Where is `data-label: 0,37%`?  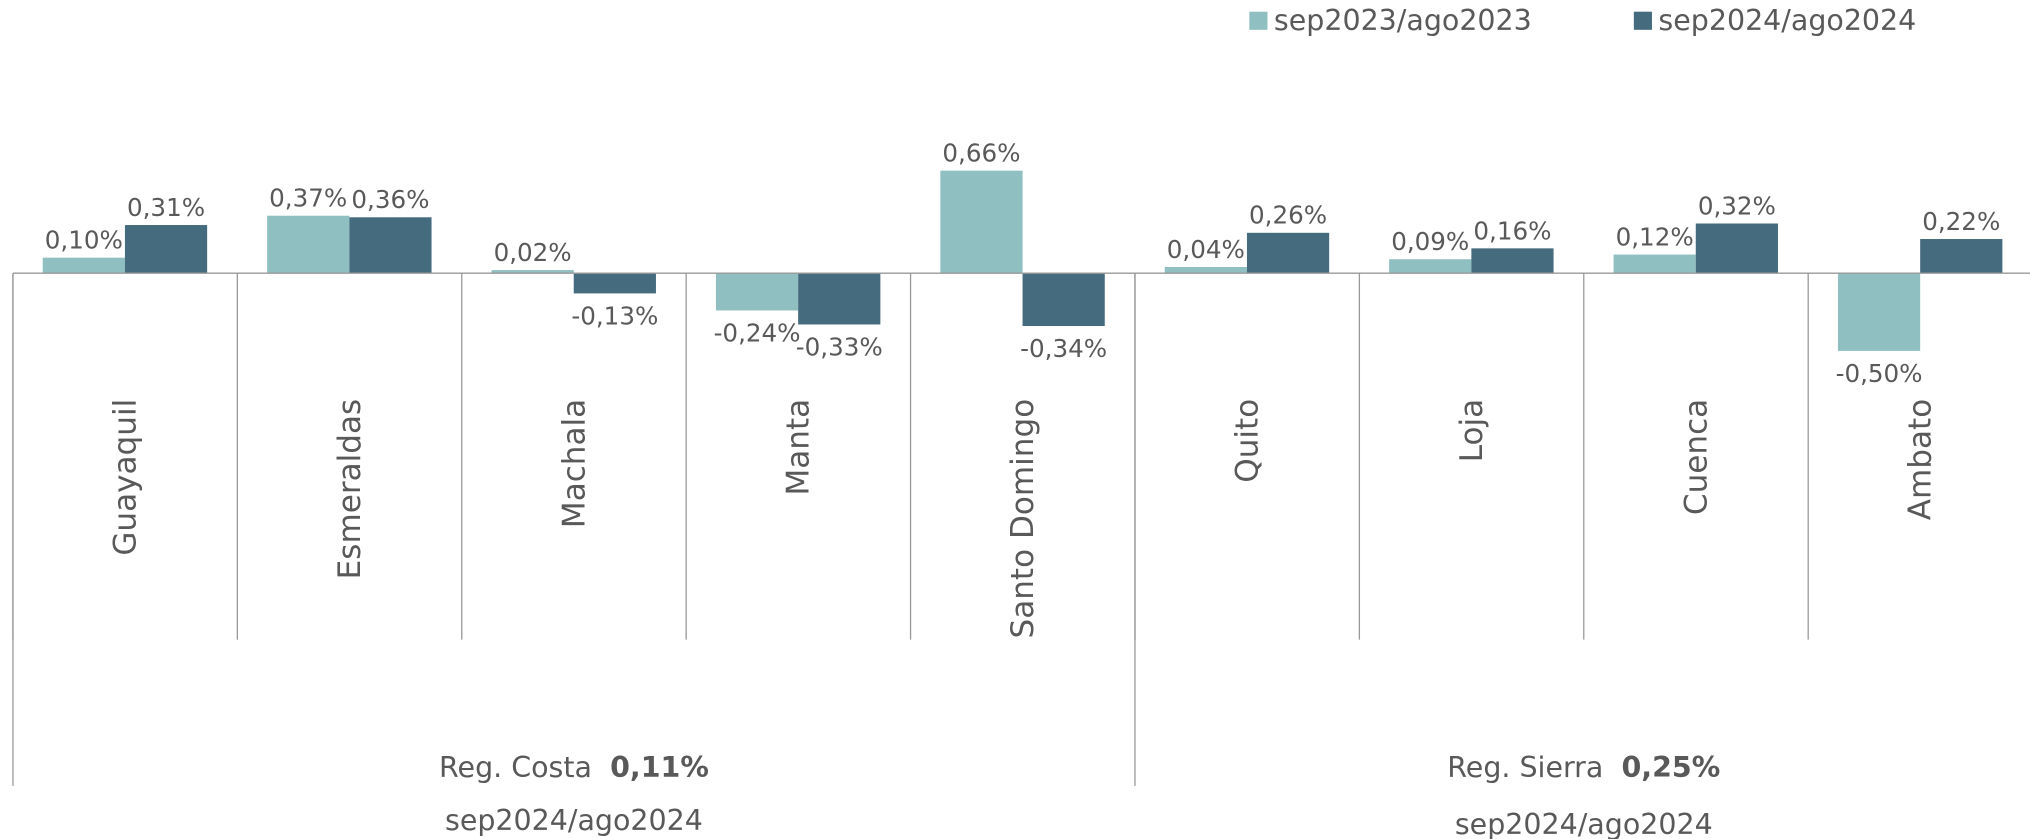 data-label: 0,37% is located at coordinates (308, 198).